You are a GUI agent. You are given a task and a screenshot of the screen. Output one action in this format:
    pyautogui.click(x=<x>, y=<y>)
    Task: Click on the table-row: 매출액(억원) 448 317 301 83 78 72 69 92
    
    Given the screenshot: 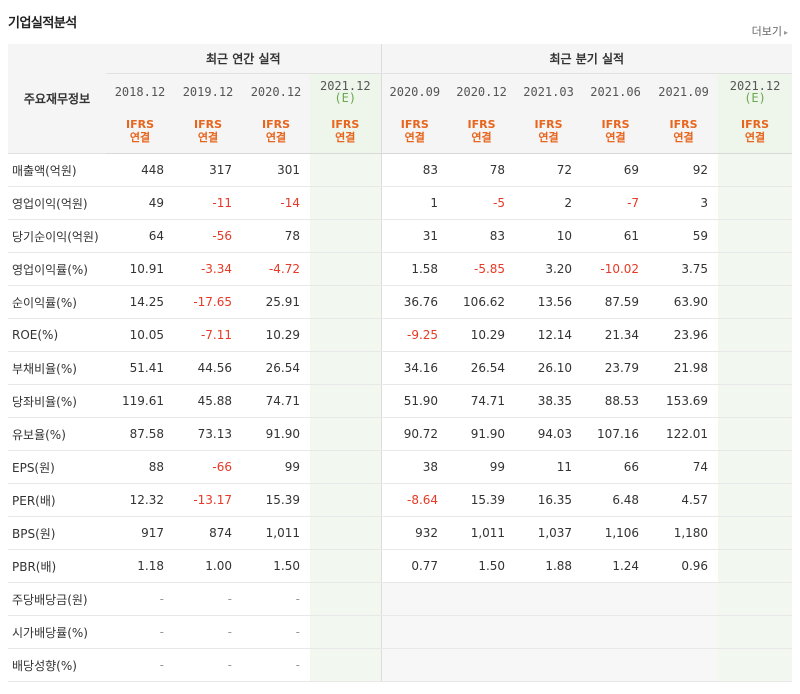 What is the action you would take?
    pyautogui.click(x=400, y=170)
    